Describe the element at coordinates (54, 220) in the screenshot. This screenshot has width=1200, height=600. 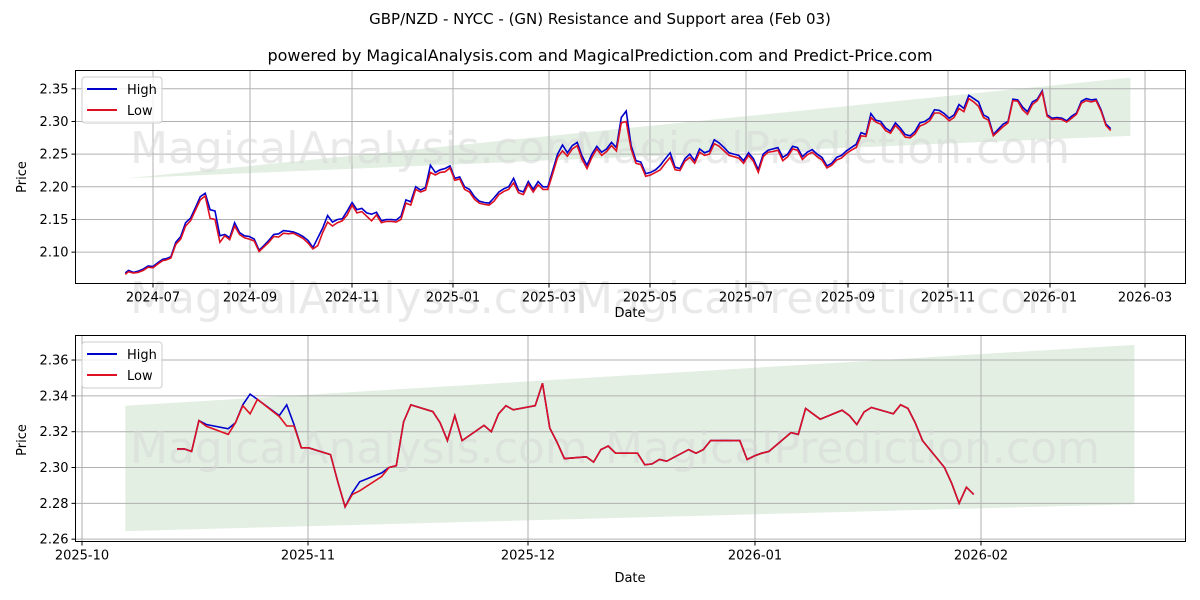
I see `y-tick-label: 2.15` at that location.